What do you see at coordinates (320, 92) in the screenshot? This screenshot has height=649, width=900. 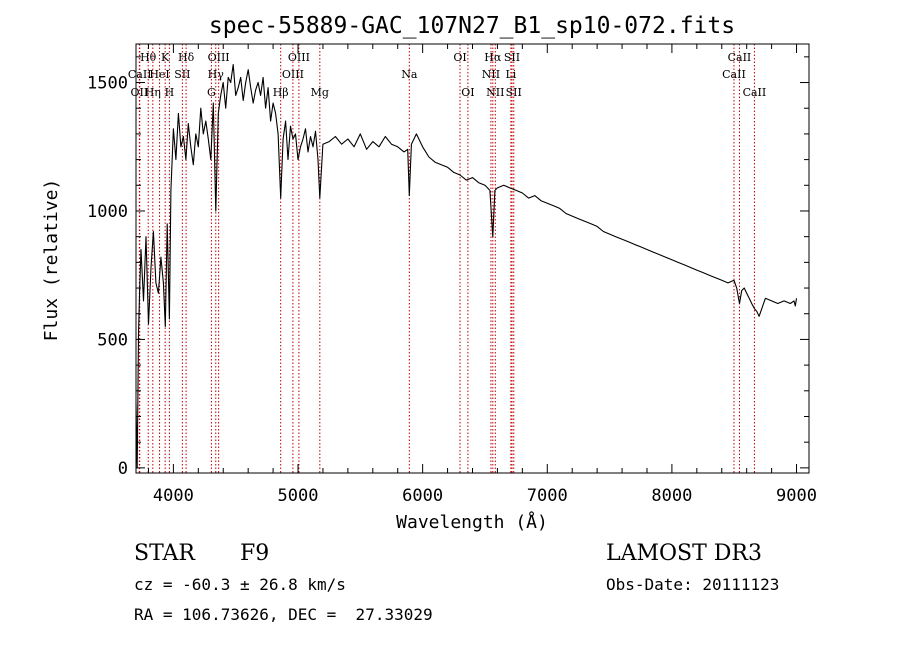 I see `marker-label: Mg` at bounding box center [320, 92].